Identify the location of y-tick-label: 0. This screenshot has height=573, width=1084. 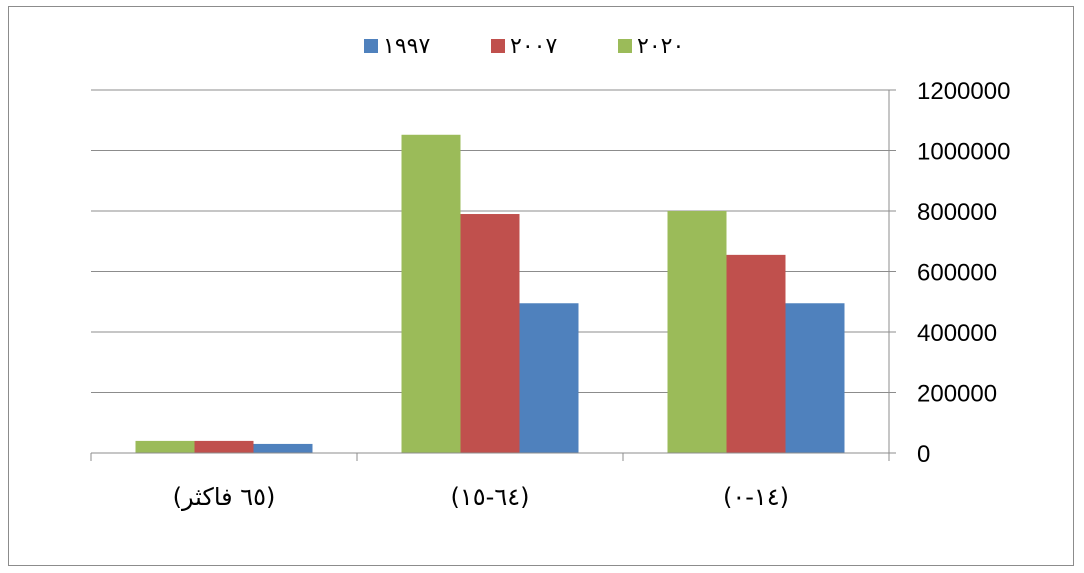
(923, 454).